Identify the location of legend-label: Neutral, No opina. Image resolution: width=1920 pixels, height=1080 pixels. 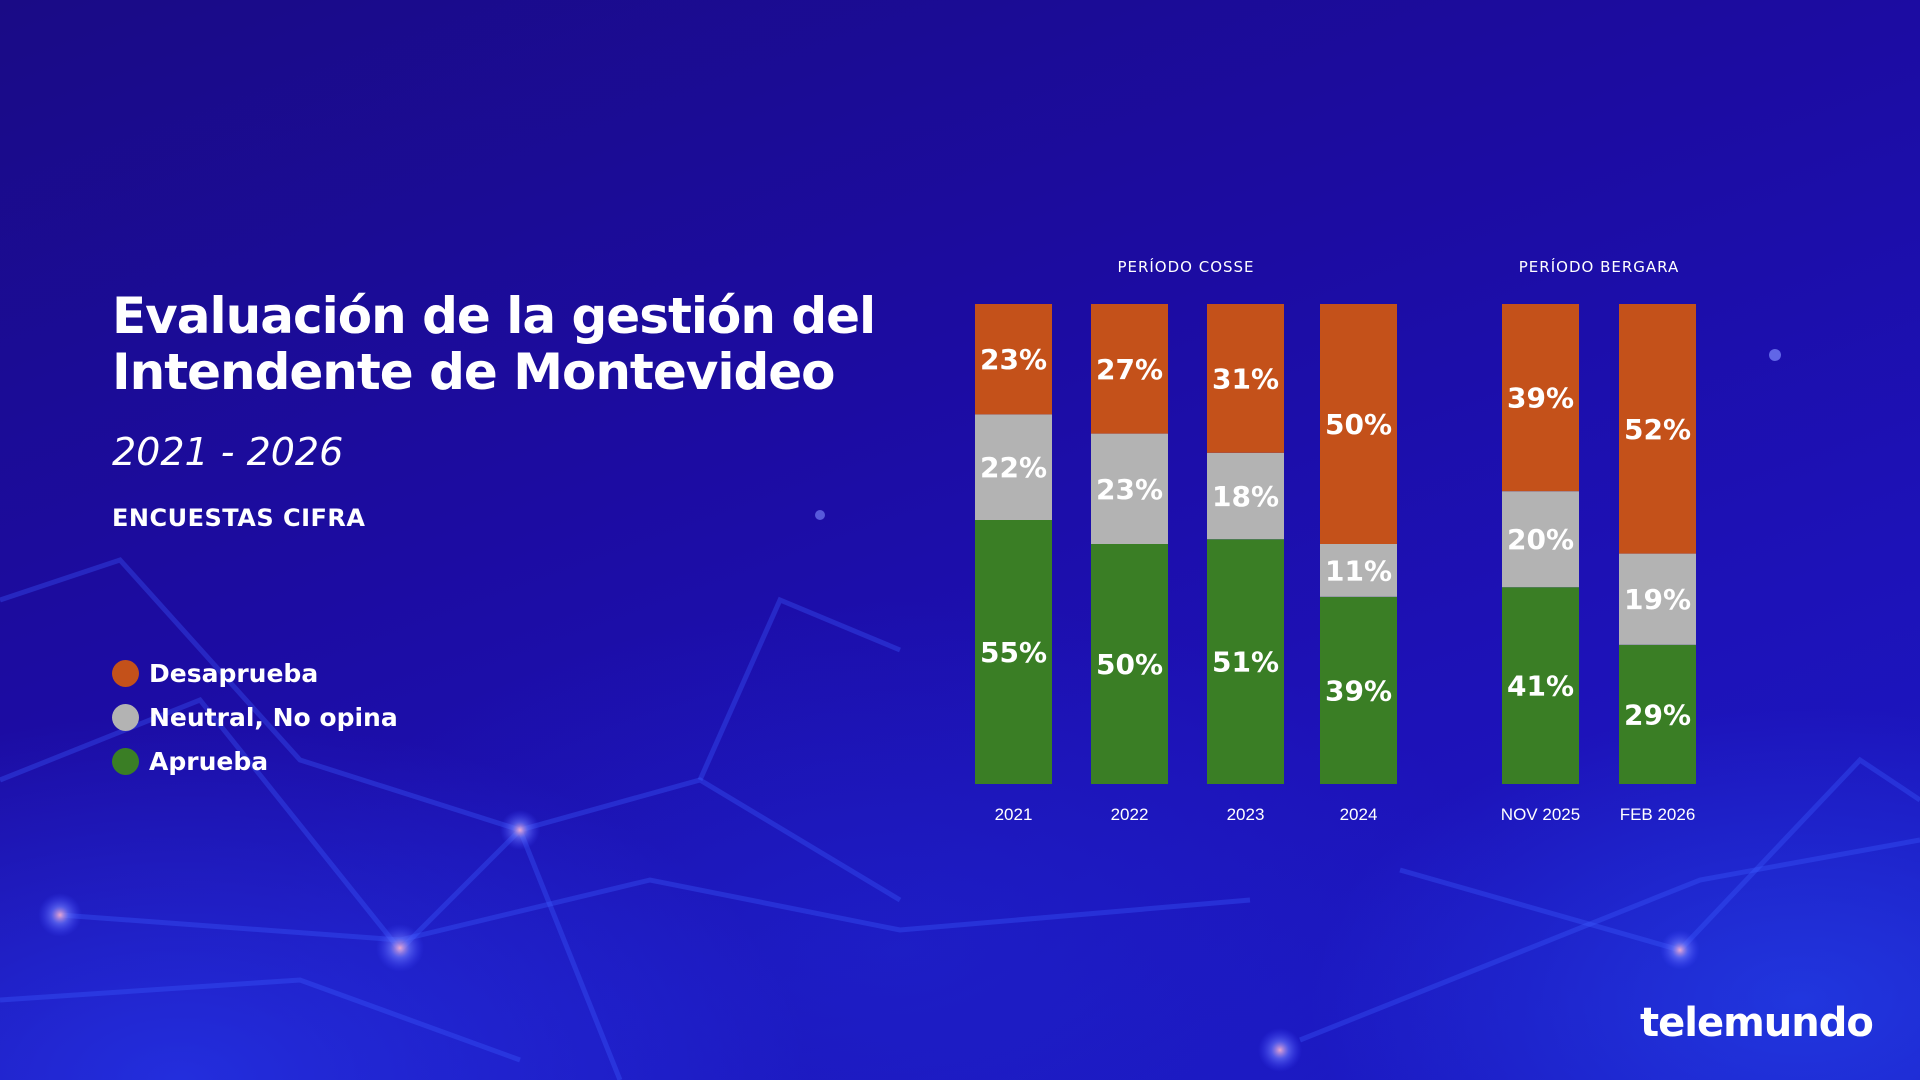
(273, 717).